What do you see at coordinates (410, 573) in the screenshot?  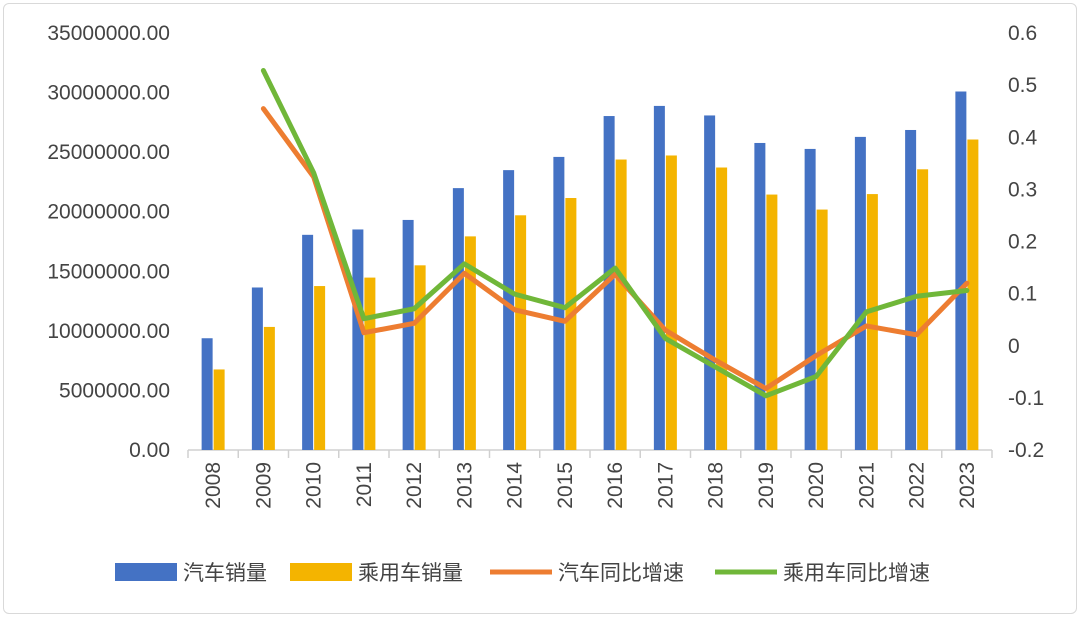 I see `legend-label: 乘用车销量` at bounding box center [410, 573].